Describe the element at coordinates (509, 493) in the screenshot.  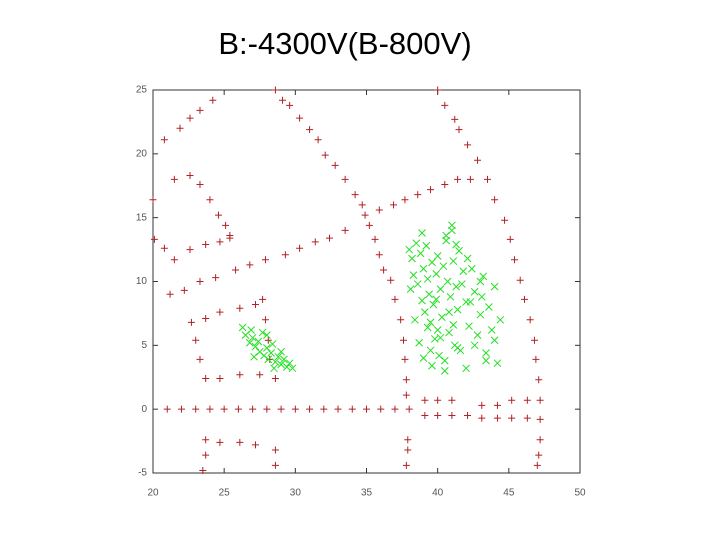
I see `x-tick-label: 45` at that location.